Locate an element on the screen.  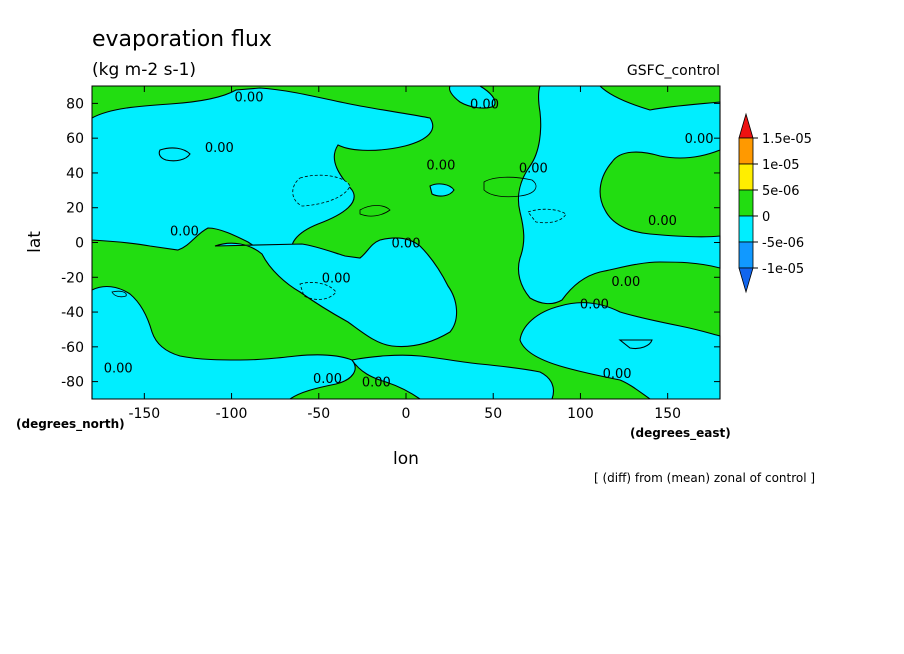
y-tick-label: -80 is located at coordinates (72, 383).